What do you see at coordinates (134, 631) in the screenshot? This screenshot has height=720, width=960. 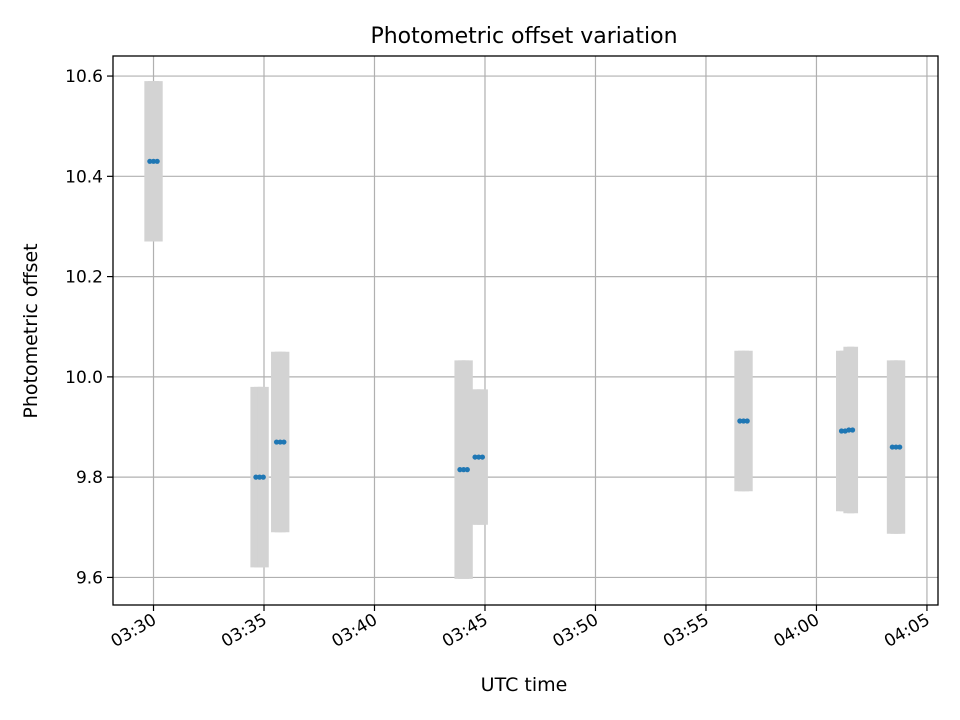 I see `x-tick-label: 03:30` at bounding box center [134, 631].